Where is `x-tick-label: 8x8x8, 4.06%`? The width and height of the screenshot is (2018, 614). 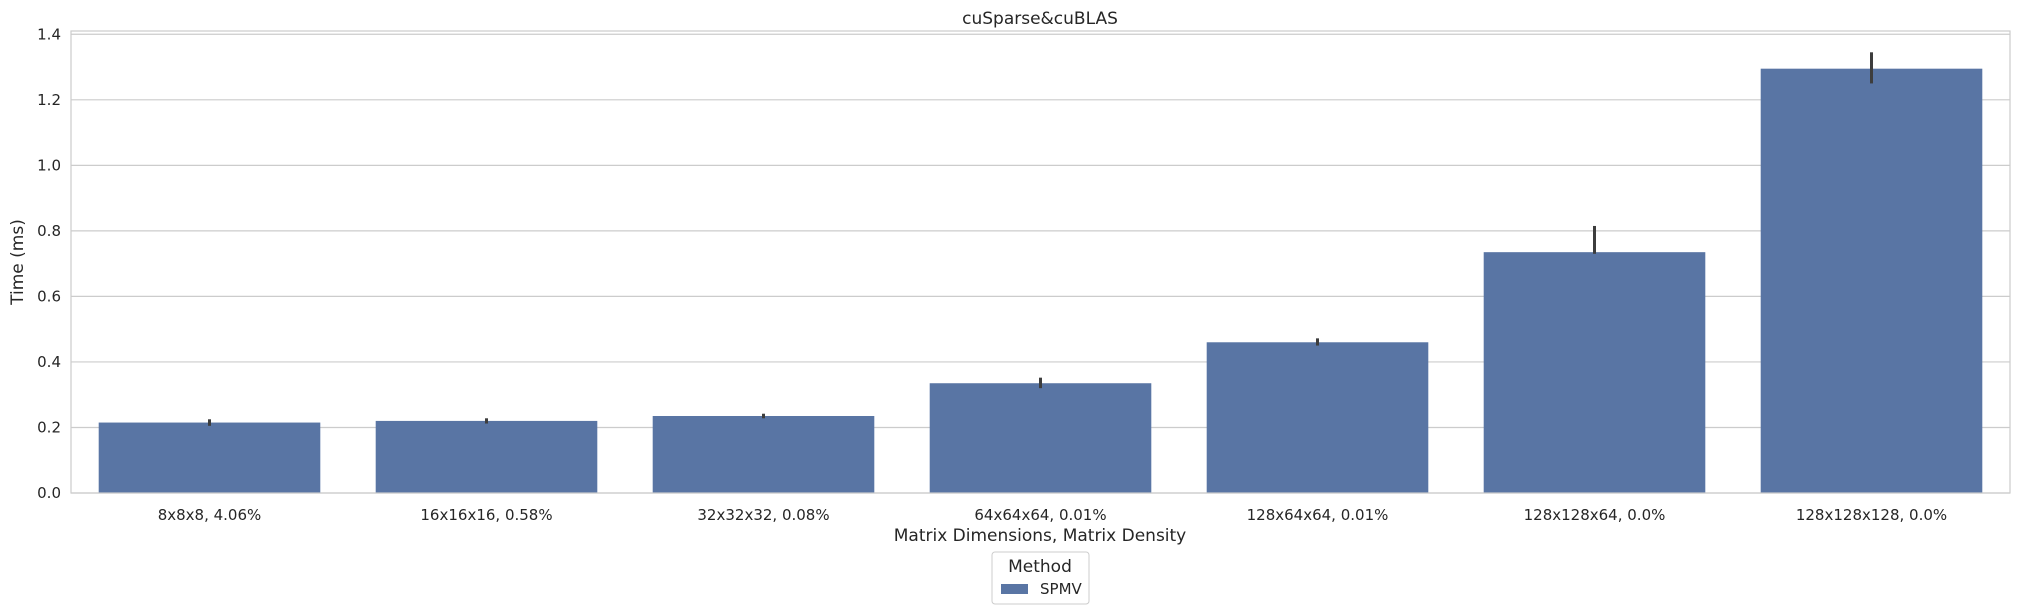 x-tick-label: 8x8x8, 4.06% is located at coordinates (210, 515).